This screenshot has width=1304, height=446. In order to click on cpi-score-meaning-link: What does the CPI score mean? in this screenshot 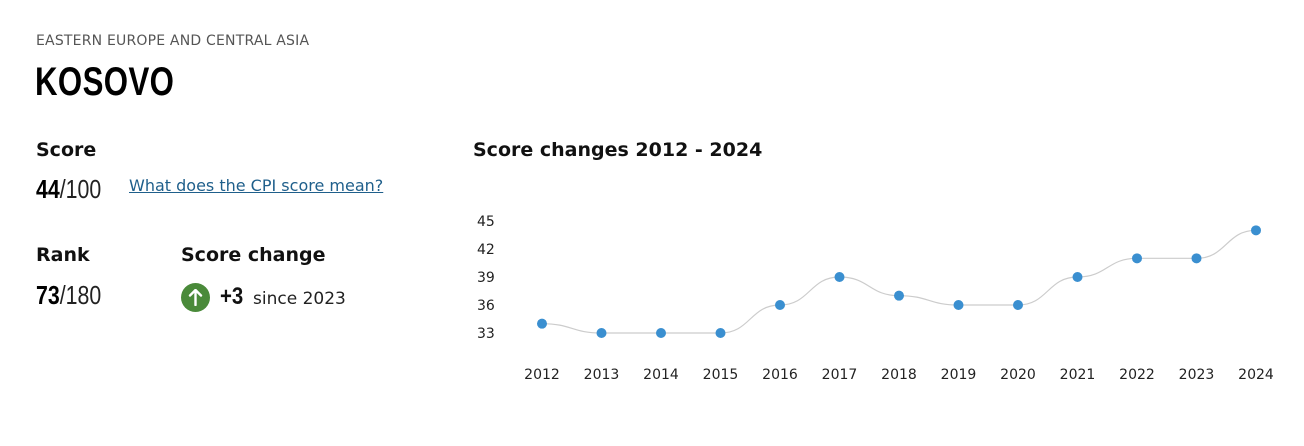, I will do `click(256, 185)`.